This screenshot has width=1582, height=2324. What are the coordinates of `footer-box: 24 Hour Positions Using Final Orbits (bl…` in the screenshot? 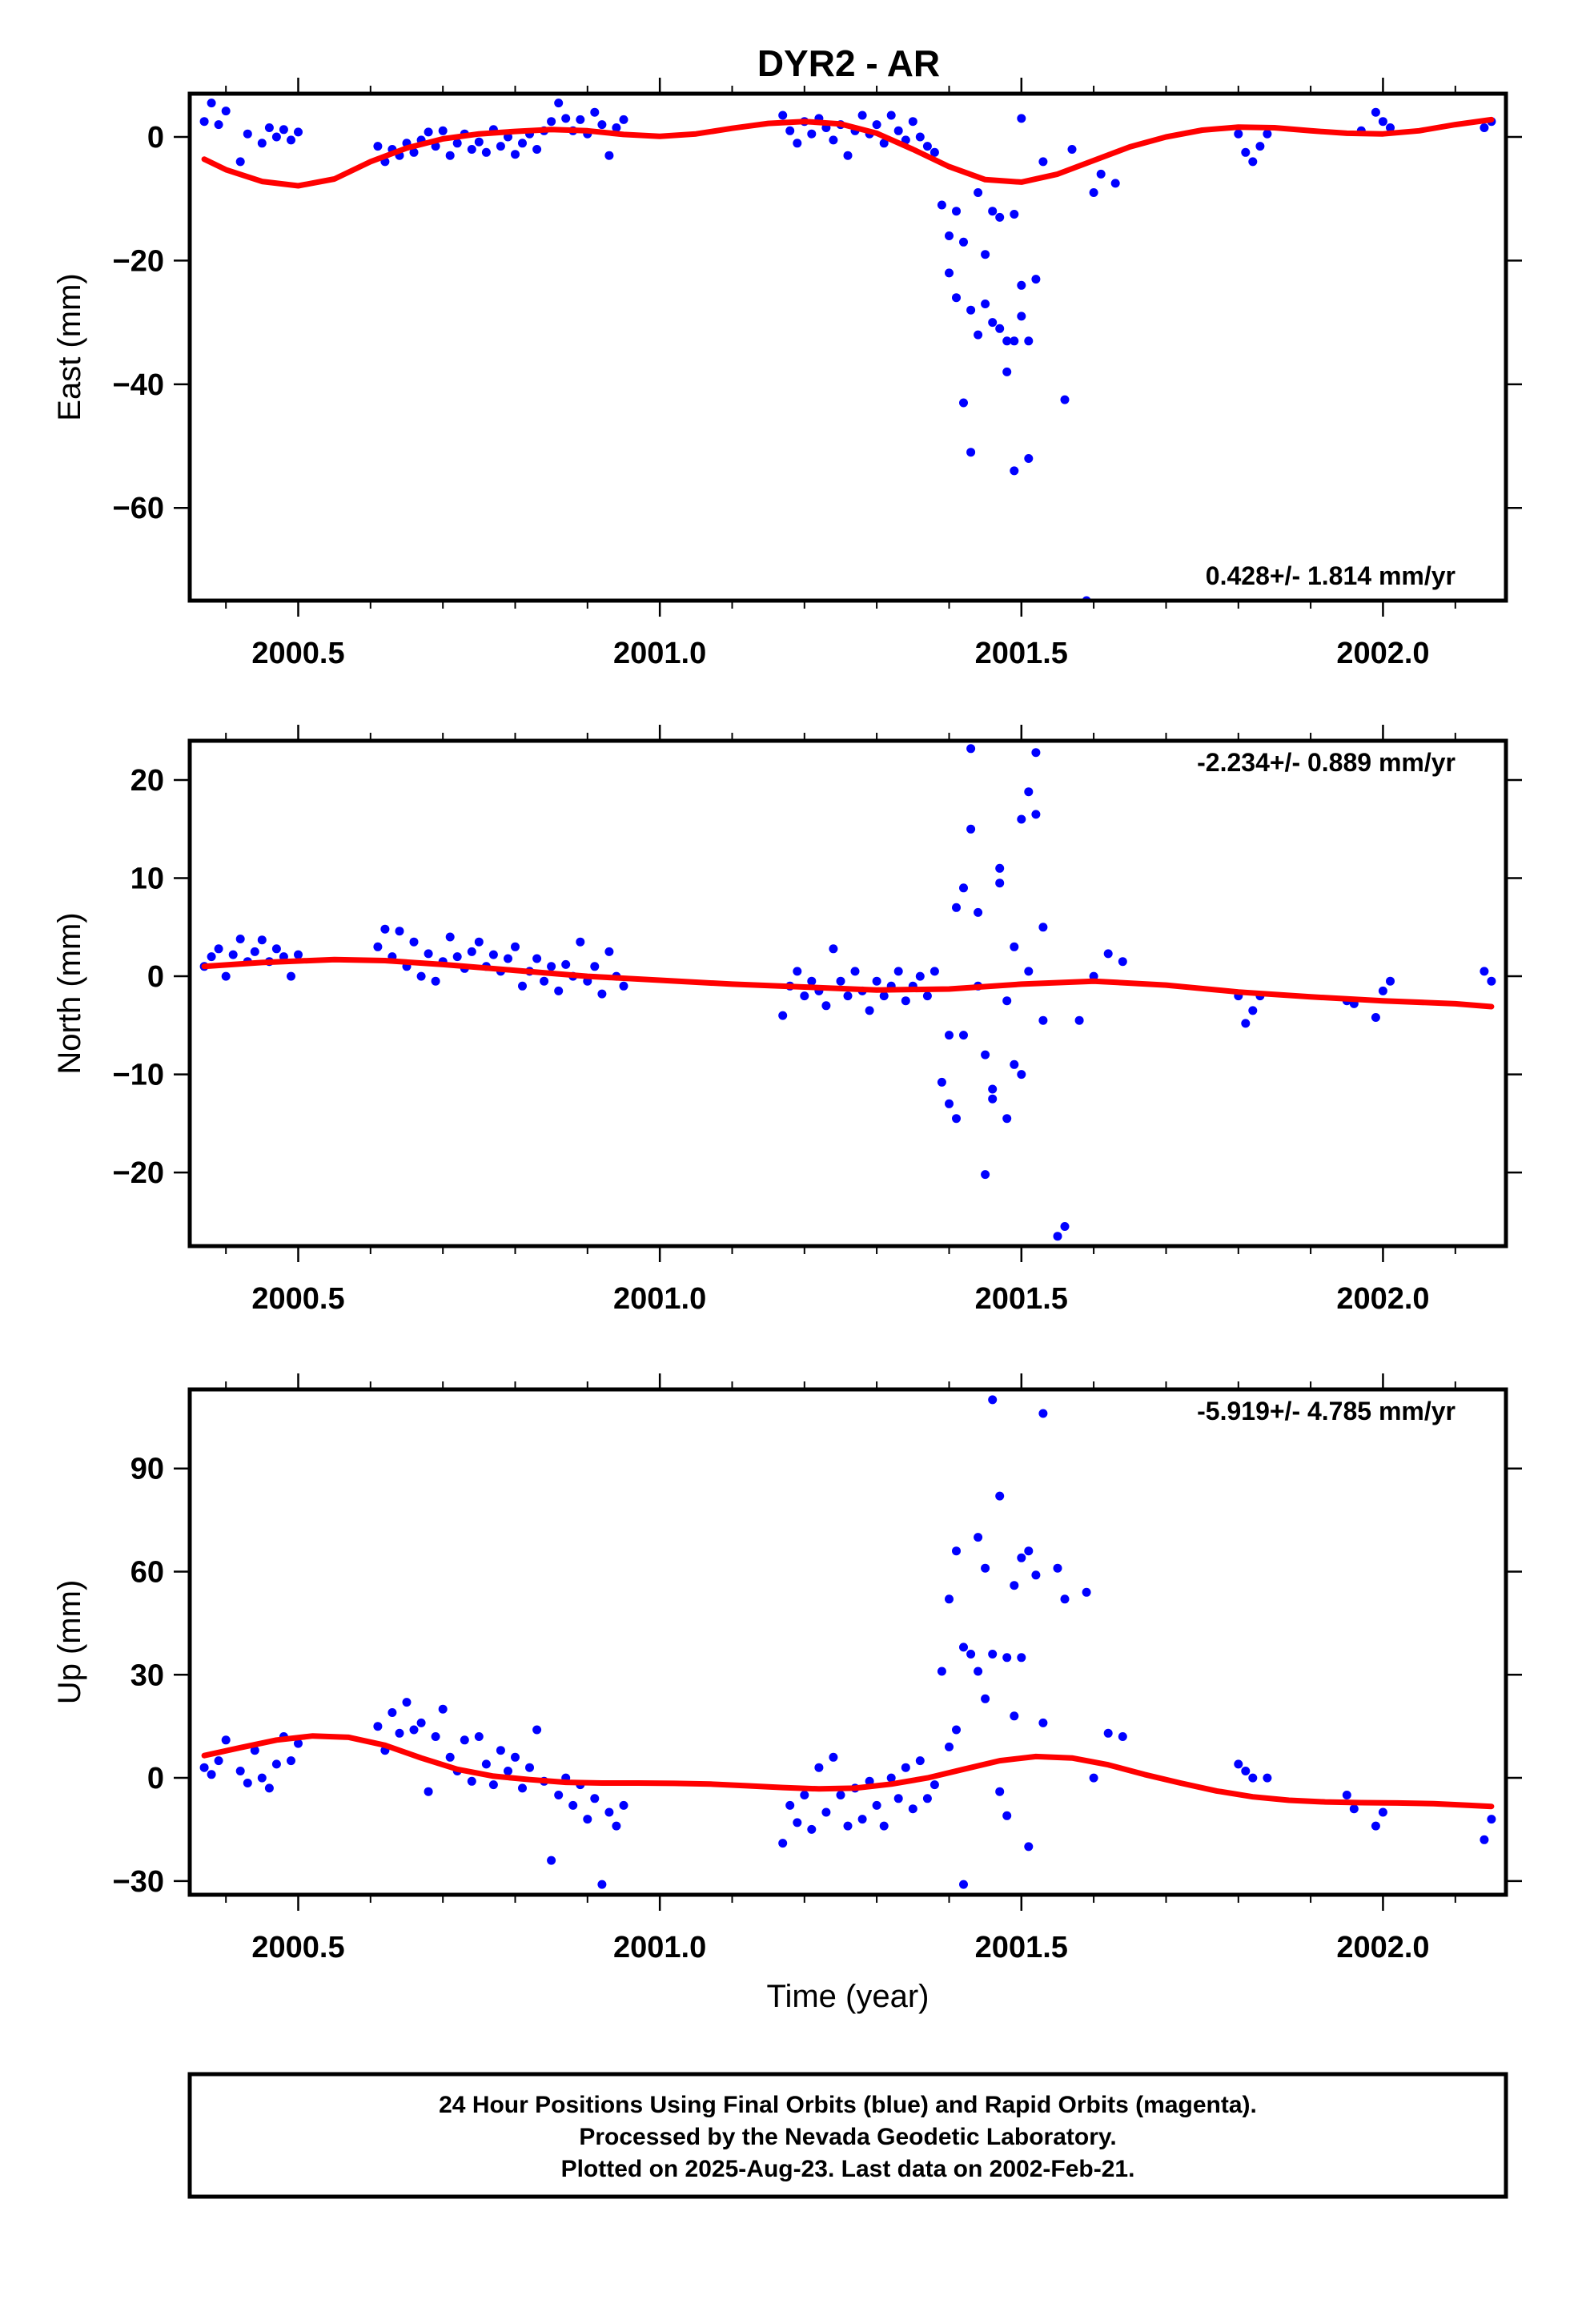 It's located at (847, 2135).